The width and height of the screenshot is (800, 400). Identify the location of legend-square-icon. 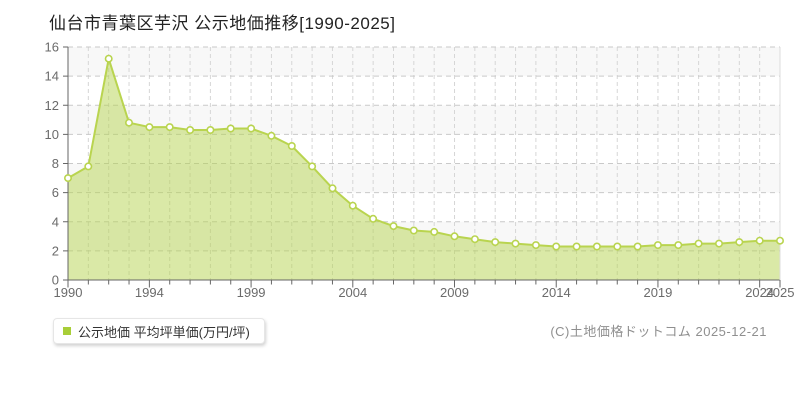
(67, 331).